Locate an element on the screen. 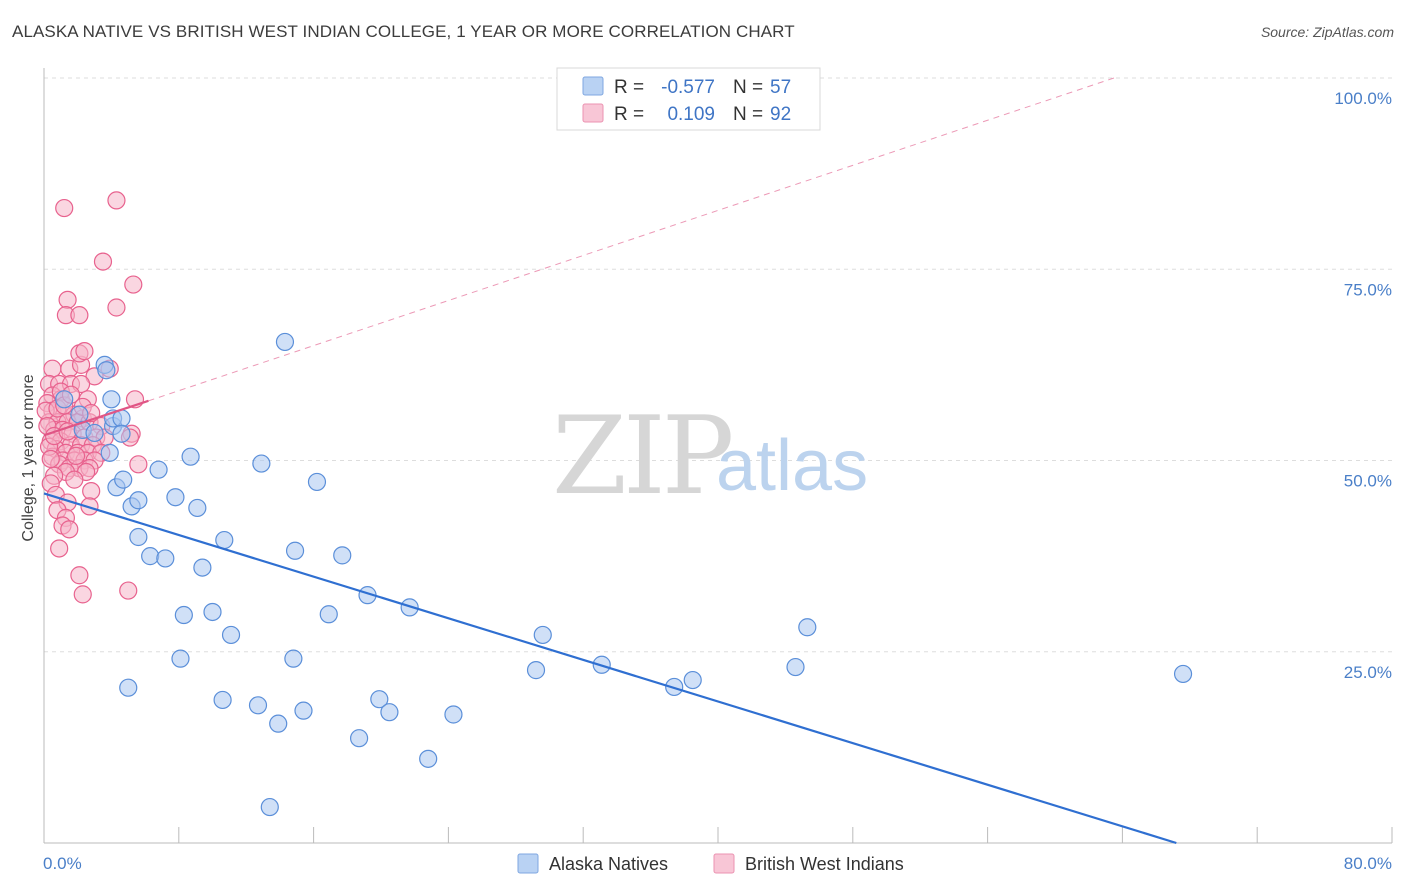 This screenshot has height=892, width=1406. legend-label-alaska-natives: Alaska Natives is located at coordinates (608, 864).